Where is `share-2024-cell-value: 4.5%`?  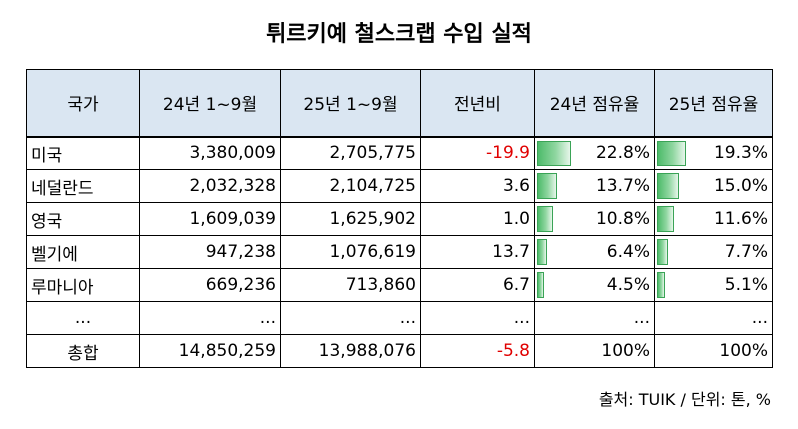 share-2024-cell-value: 4.5% is located at coordinates (628, 285).